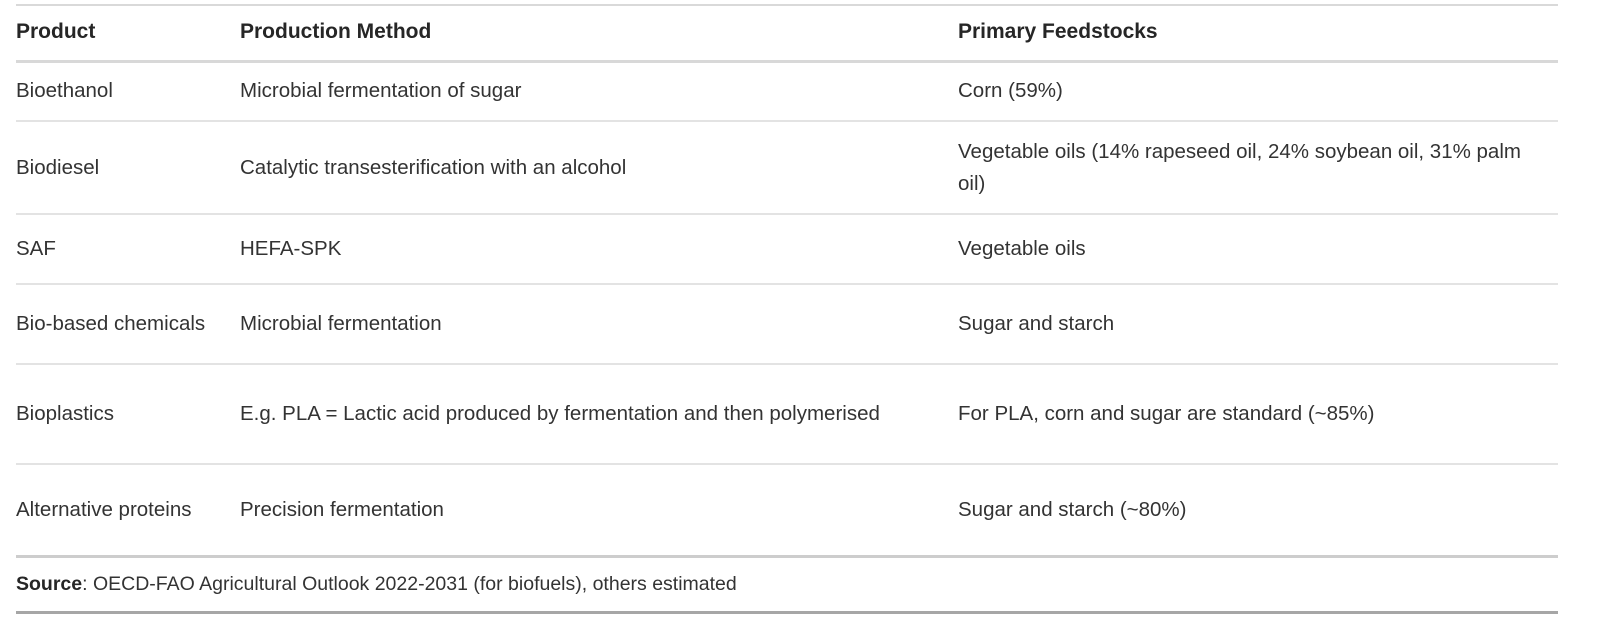 The image size is (1600, 628). I want to click on cell-primary-feedstocks: Sugar and starch (~80%), so click(1258, 509).